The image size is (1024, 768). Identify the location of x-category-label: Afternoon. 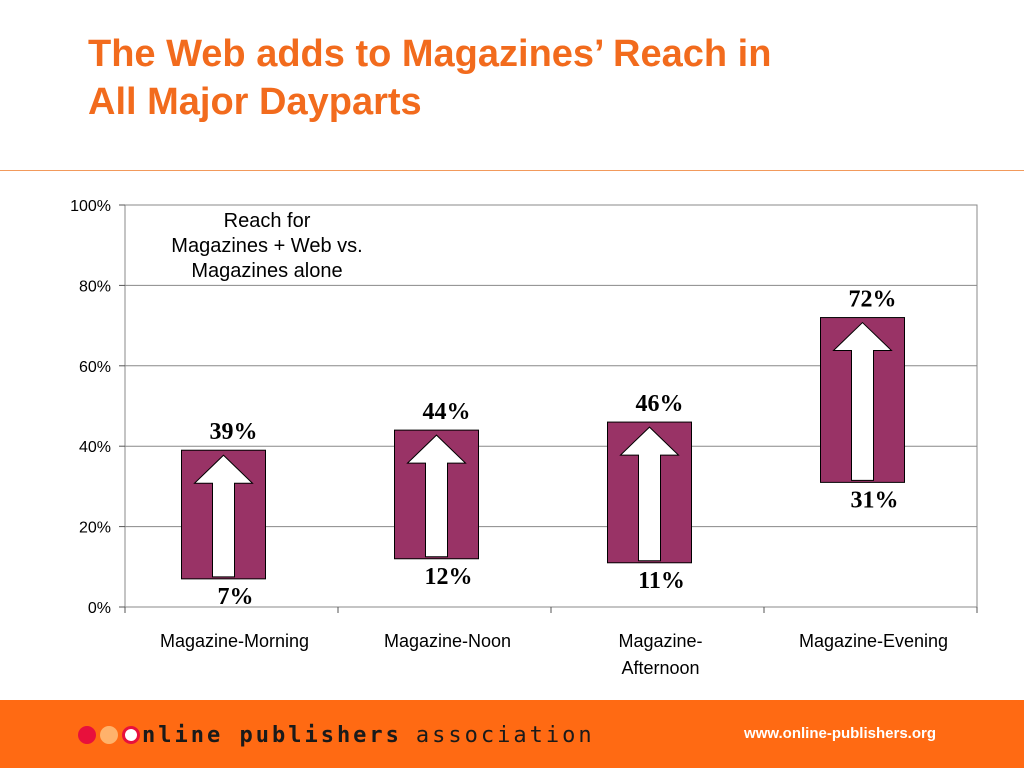
(660, 668).